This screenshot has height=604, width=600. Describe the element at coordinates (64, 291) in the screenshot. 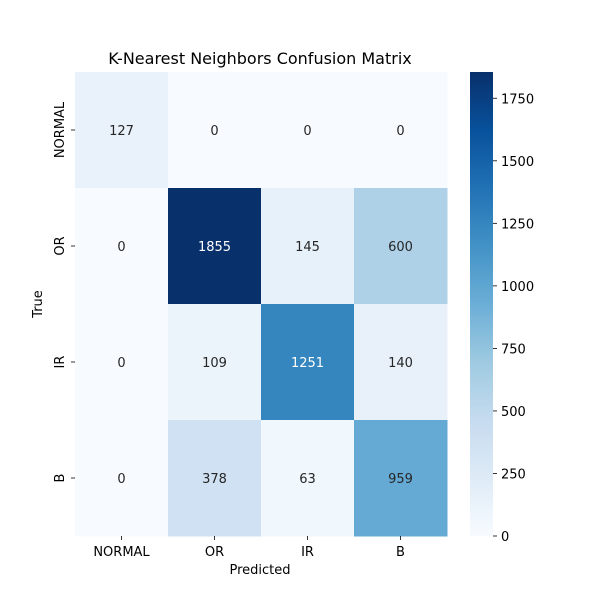

I see `y-axis: NORMAL OR IR B` at that location.